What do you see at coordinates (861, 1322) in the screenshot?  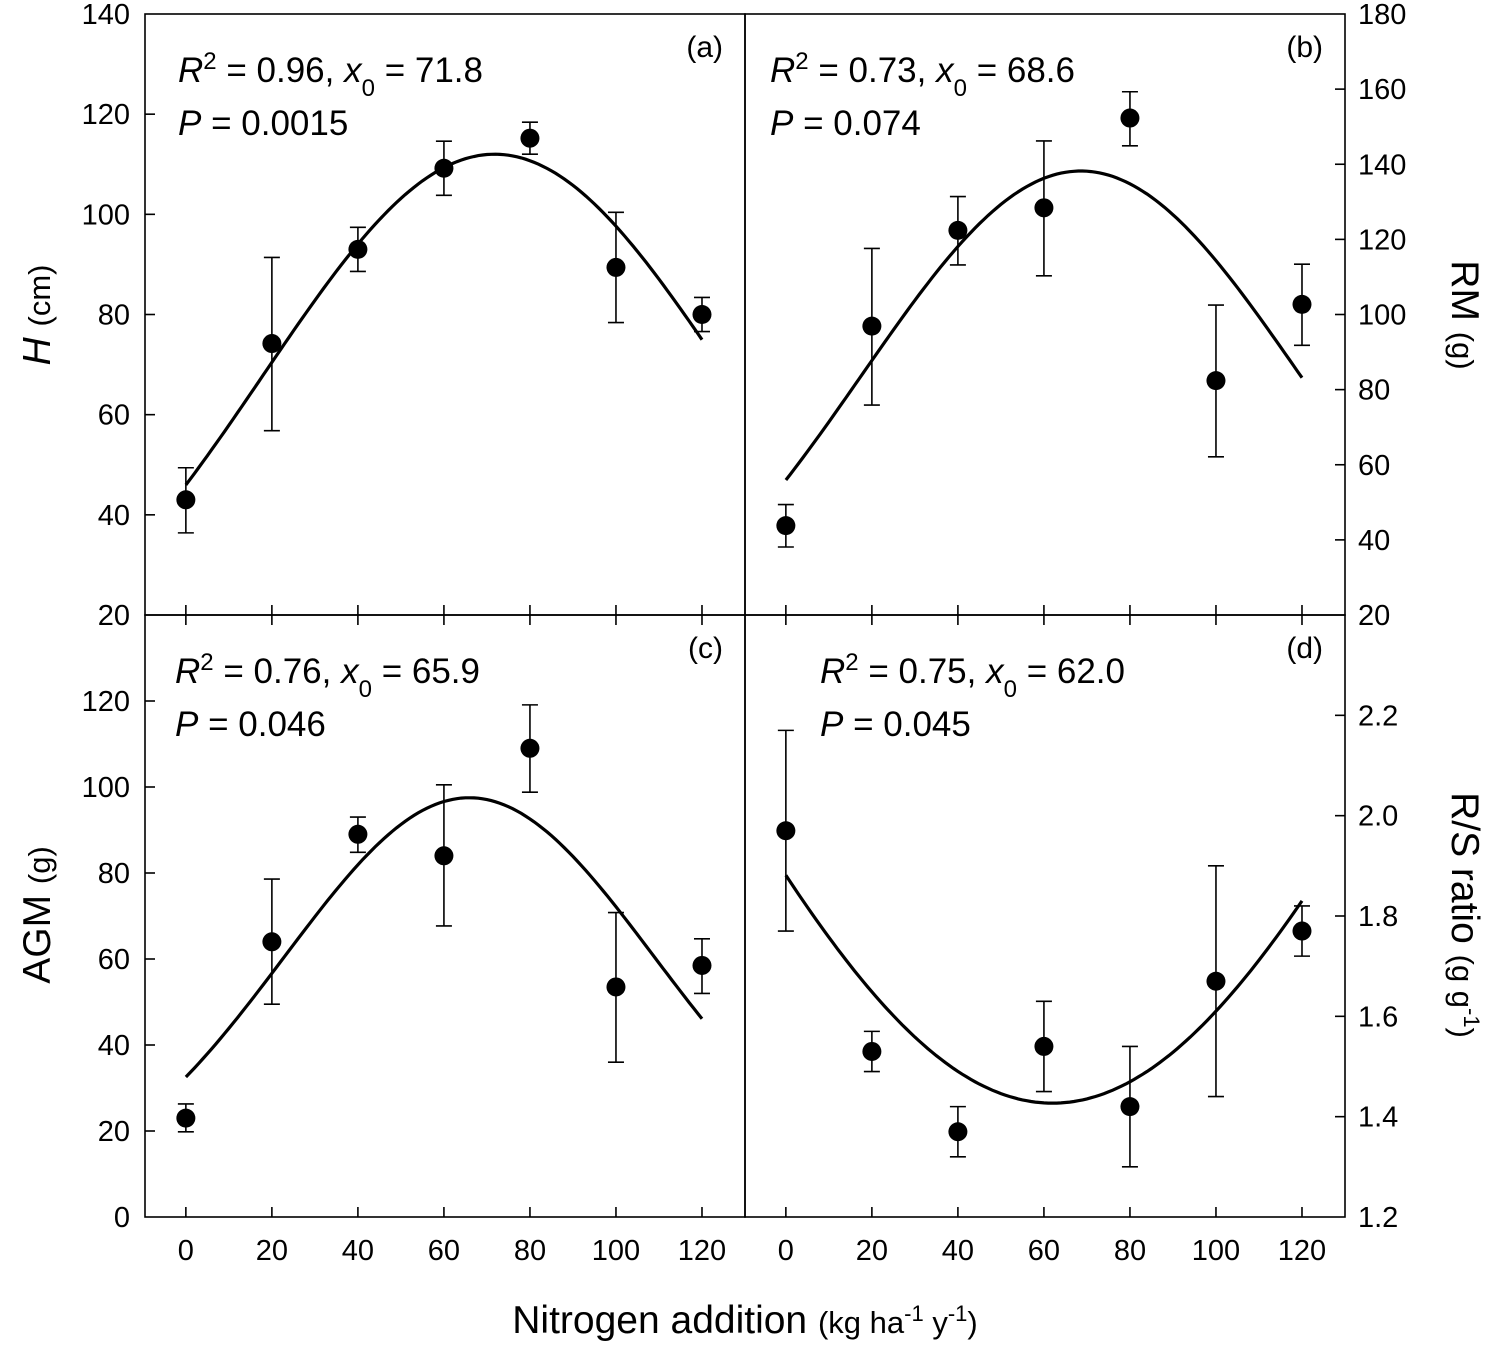 I see `text-span: (kg ha` at bounding box center [861, 1322].